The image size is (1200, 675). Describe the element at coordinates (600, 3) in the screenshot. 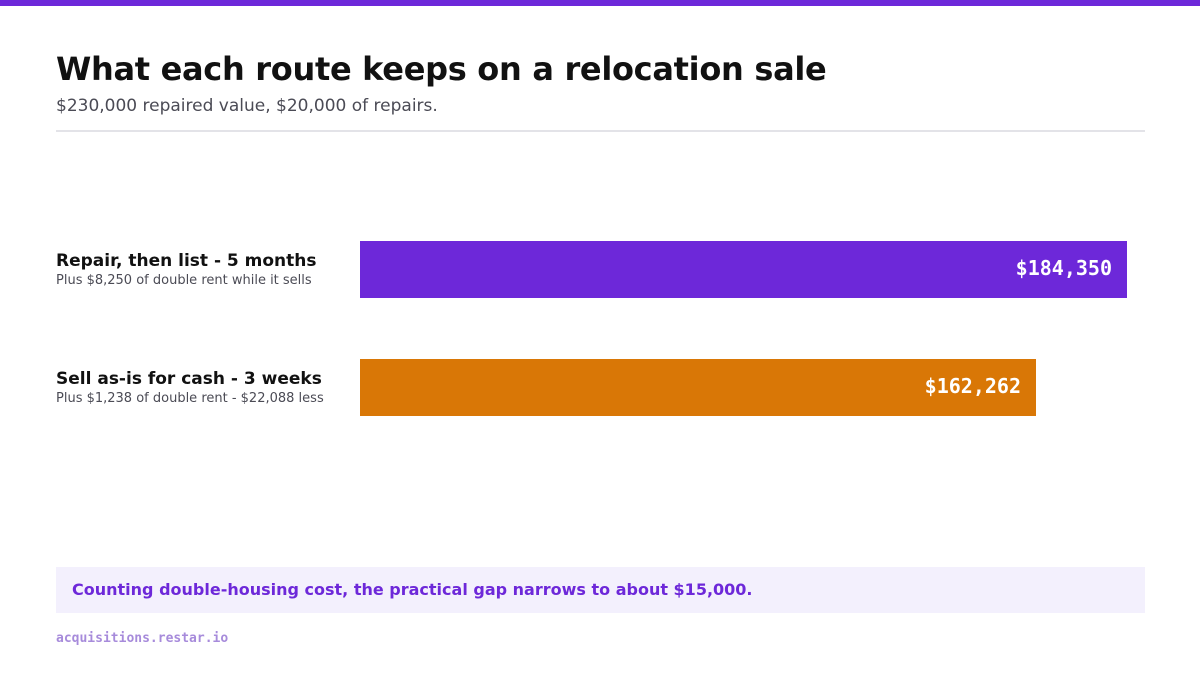

I see `top-accent-bar` at that location.